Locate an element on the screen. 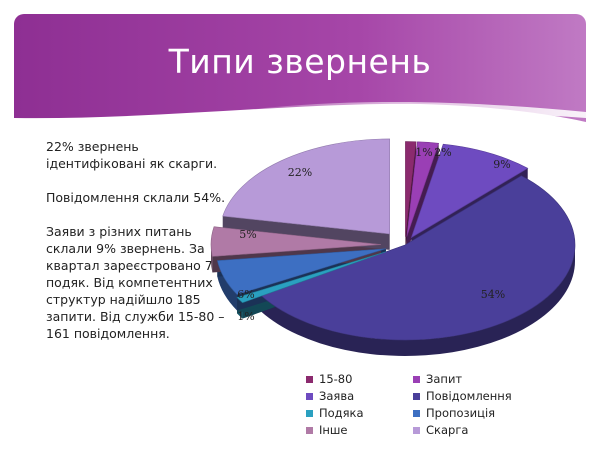 The height and width of the screenshot is (450, 600). slice-label-4: 1% is located at coordinates (245, 316).